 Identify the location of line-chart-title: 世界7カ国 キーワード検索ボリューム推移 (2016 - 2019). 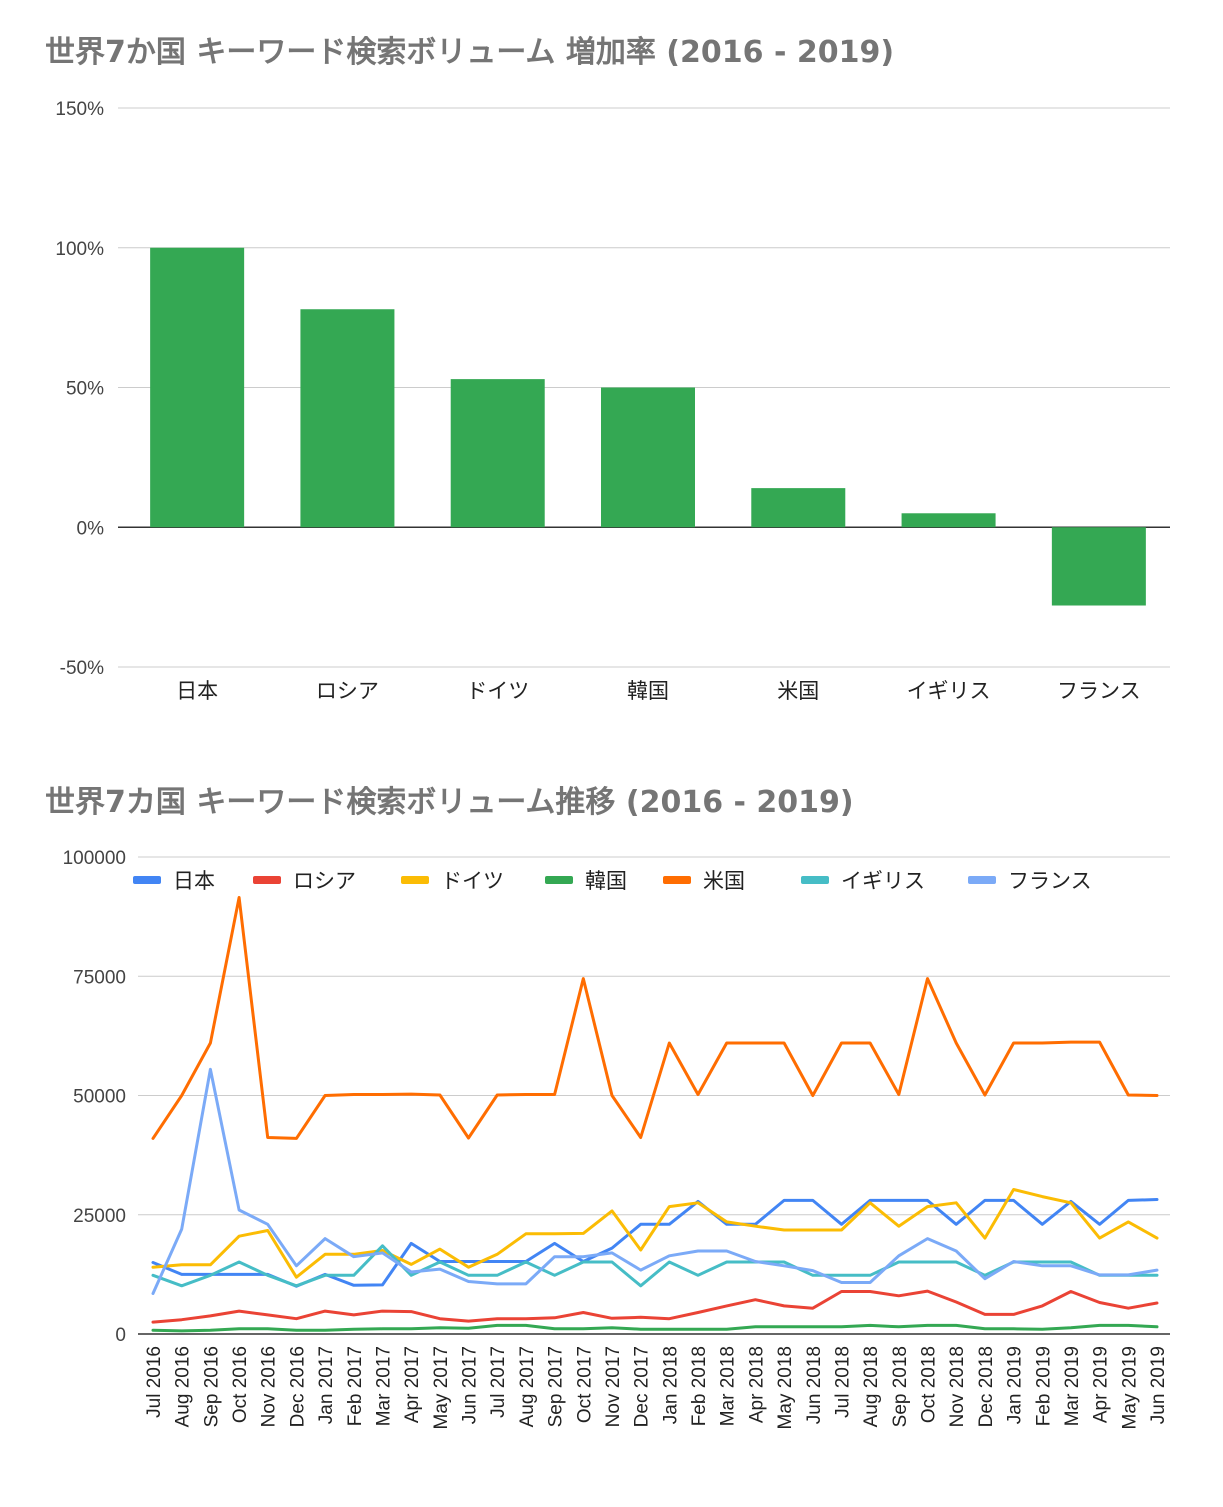
(449, 802).